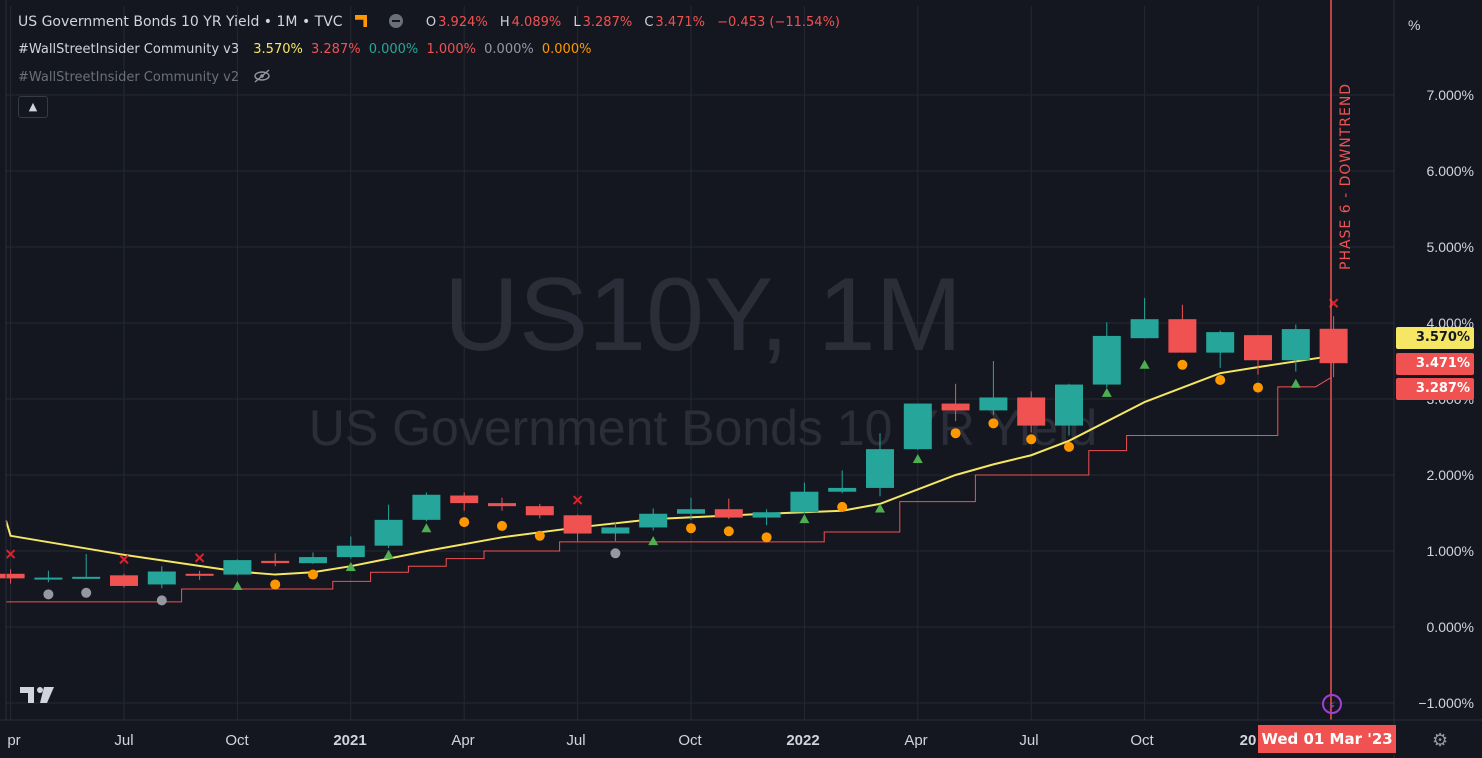 The image size is (1482, 758). What do you see at coordinates (566, 49) in the screenshot?
I see `indicator-v3-value-6: 0.000%` at bounding box center [566, 49].